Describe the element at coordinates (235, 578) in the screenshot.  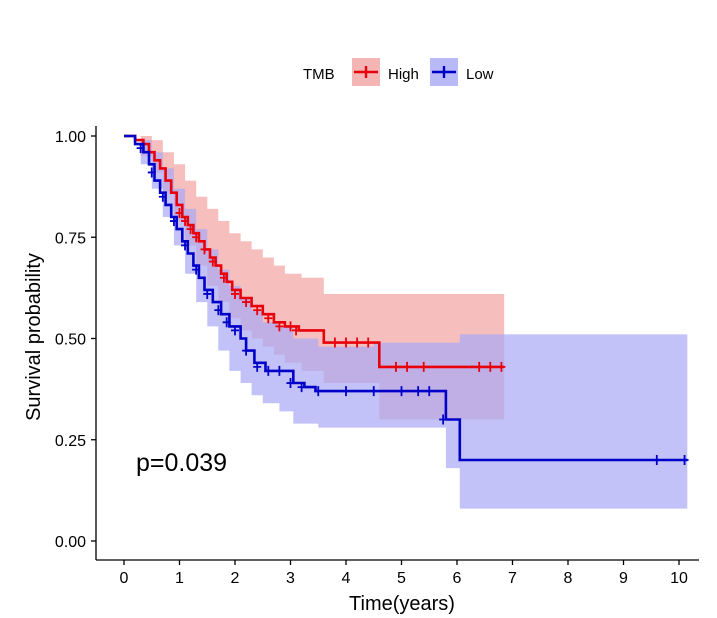
I see `x-tick-label: 2` at that location.